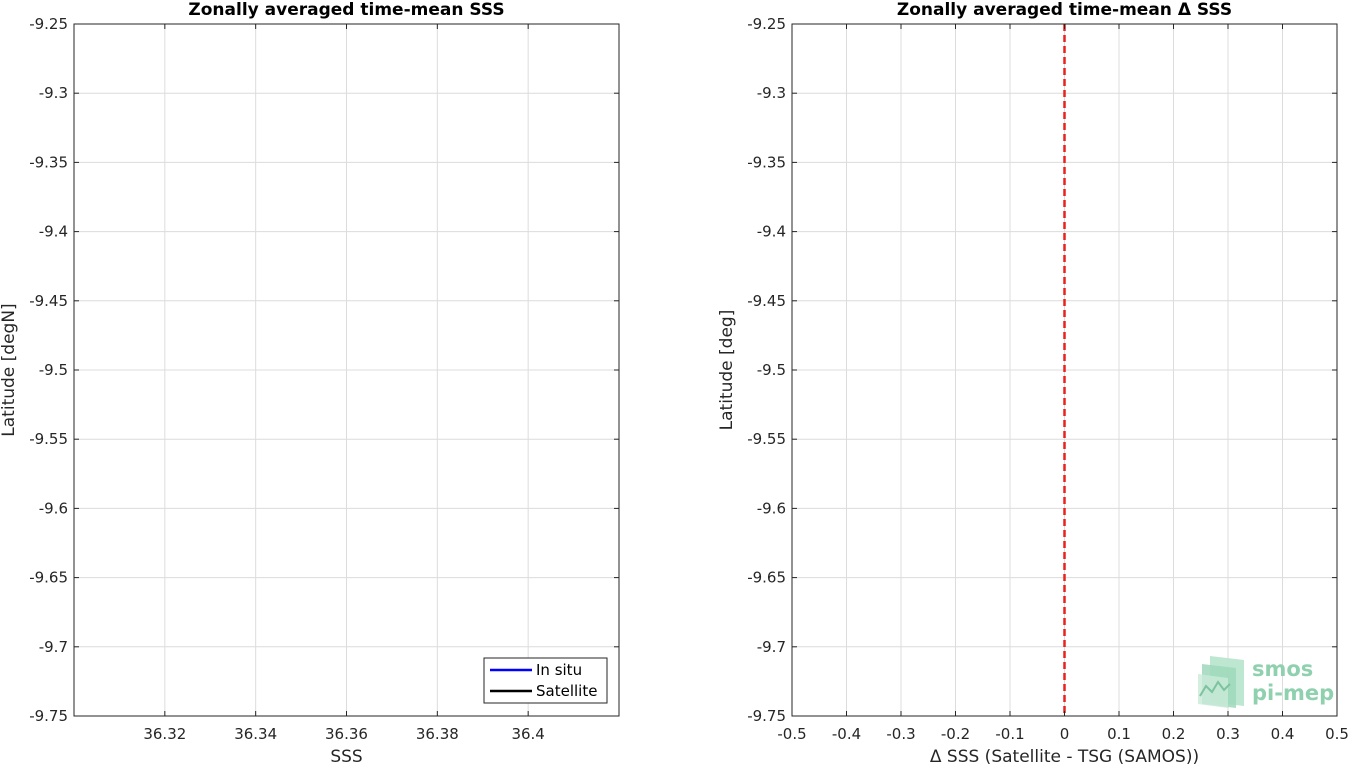 This screenshot has height=765, width=1349. I want to click on x-axis-label: Δ SSS (Satellite - TSG (SAMOS)), so click(1064, 756).